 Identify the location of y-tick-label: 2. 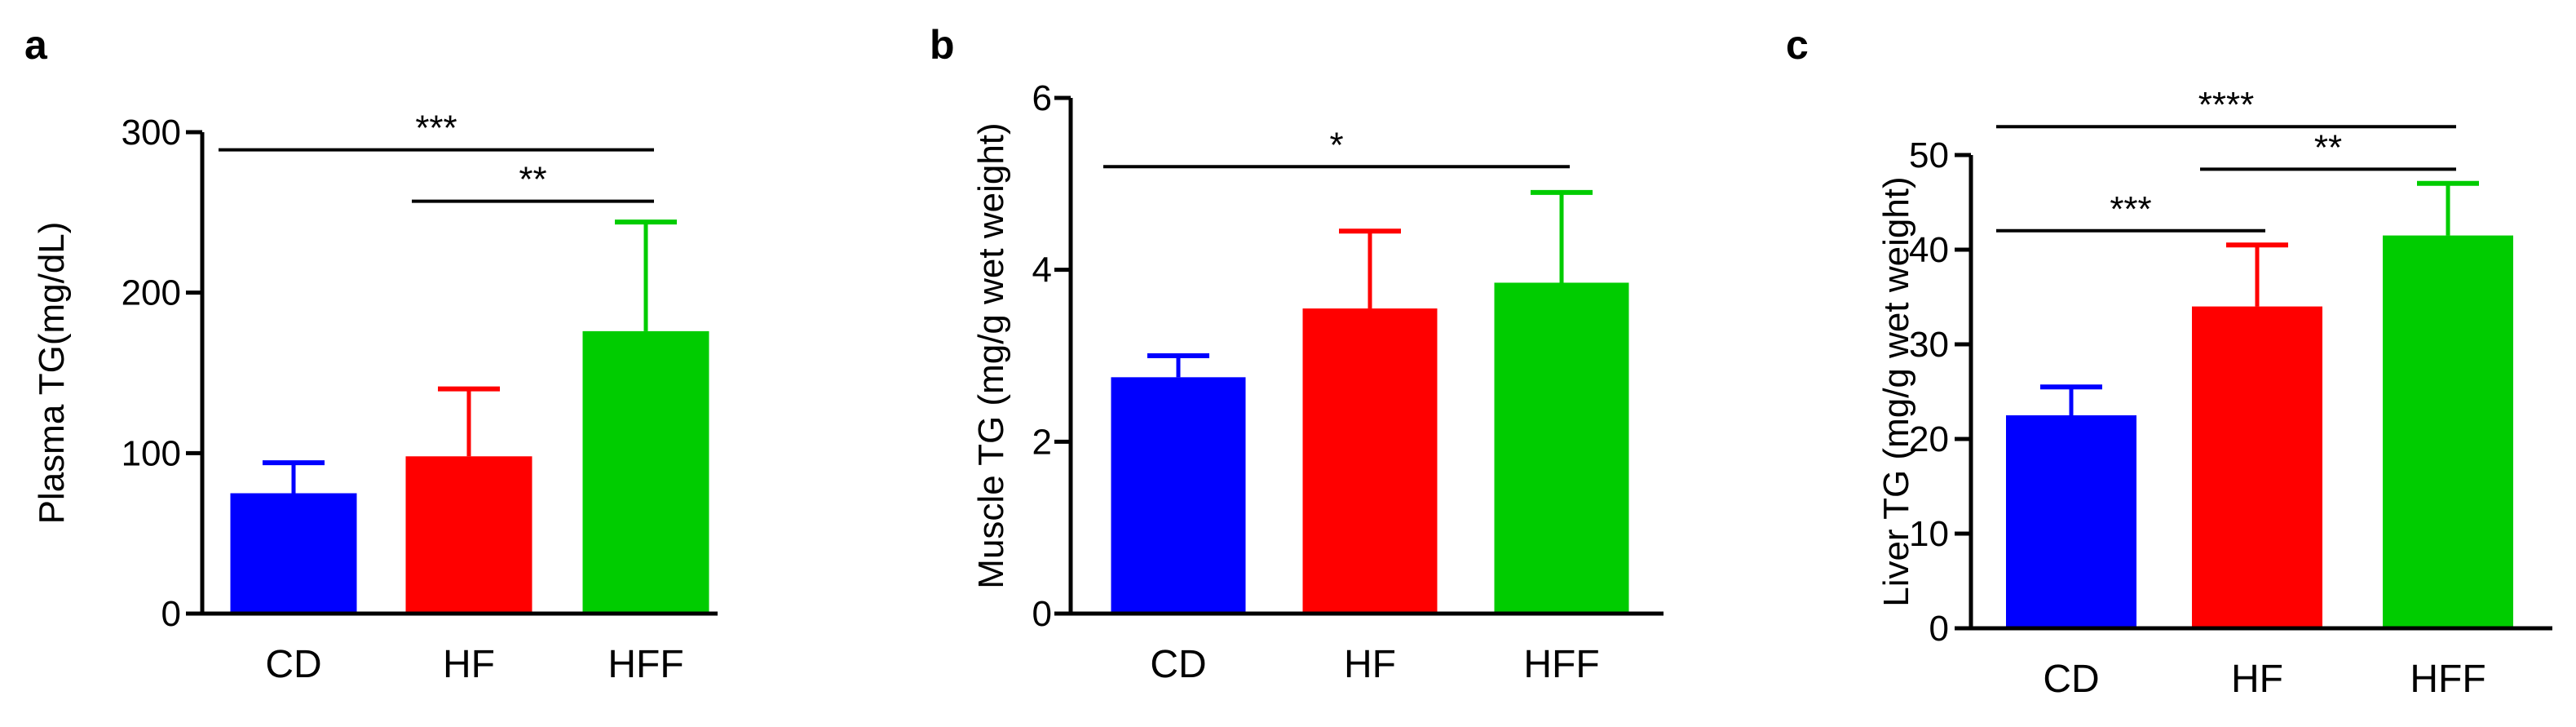
(1042, 442).